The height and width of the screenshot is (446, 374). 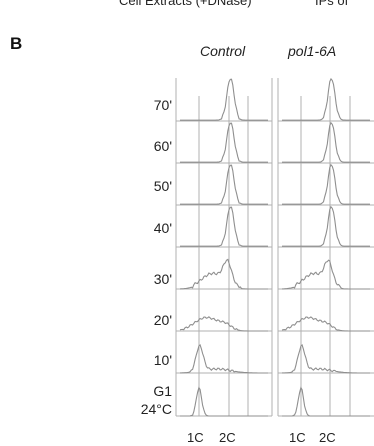 I want to click on row-label-40: 40', so click(x=162, y=228).